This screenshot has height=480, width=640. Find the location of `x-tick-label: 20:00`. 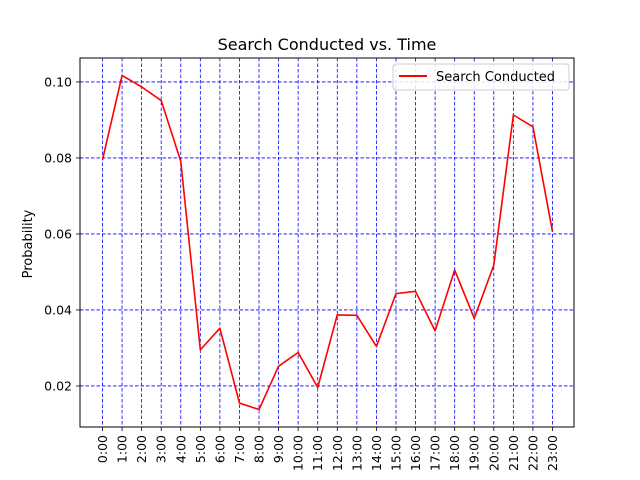

x-tick-label: 20:00 is located at coordinates (493, 453).